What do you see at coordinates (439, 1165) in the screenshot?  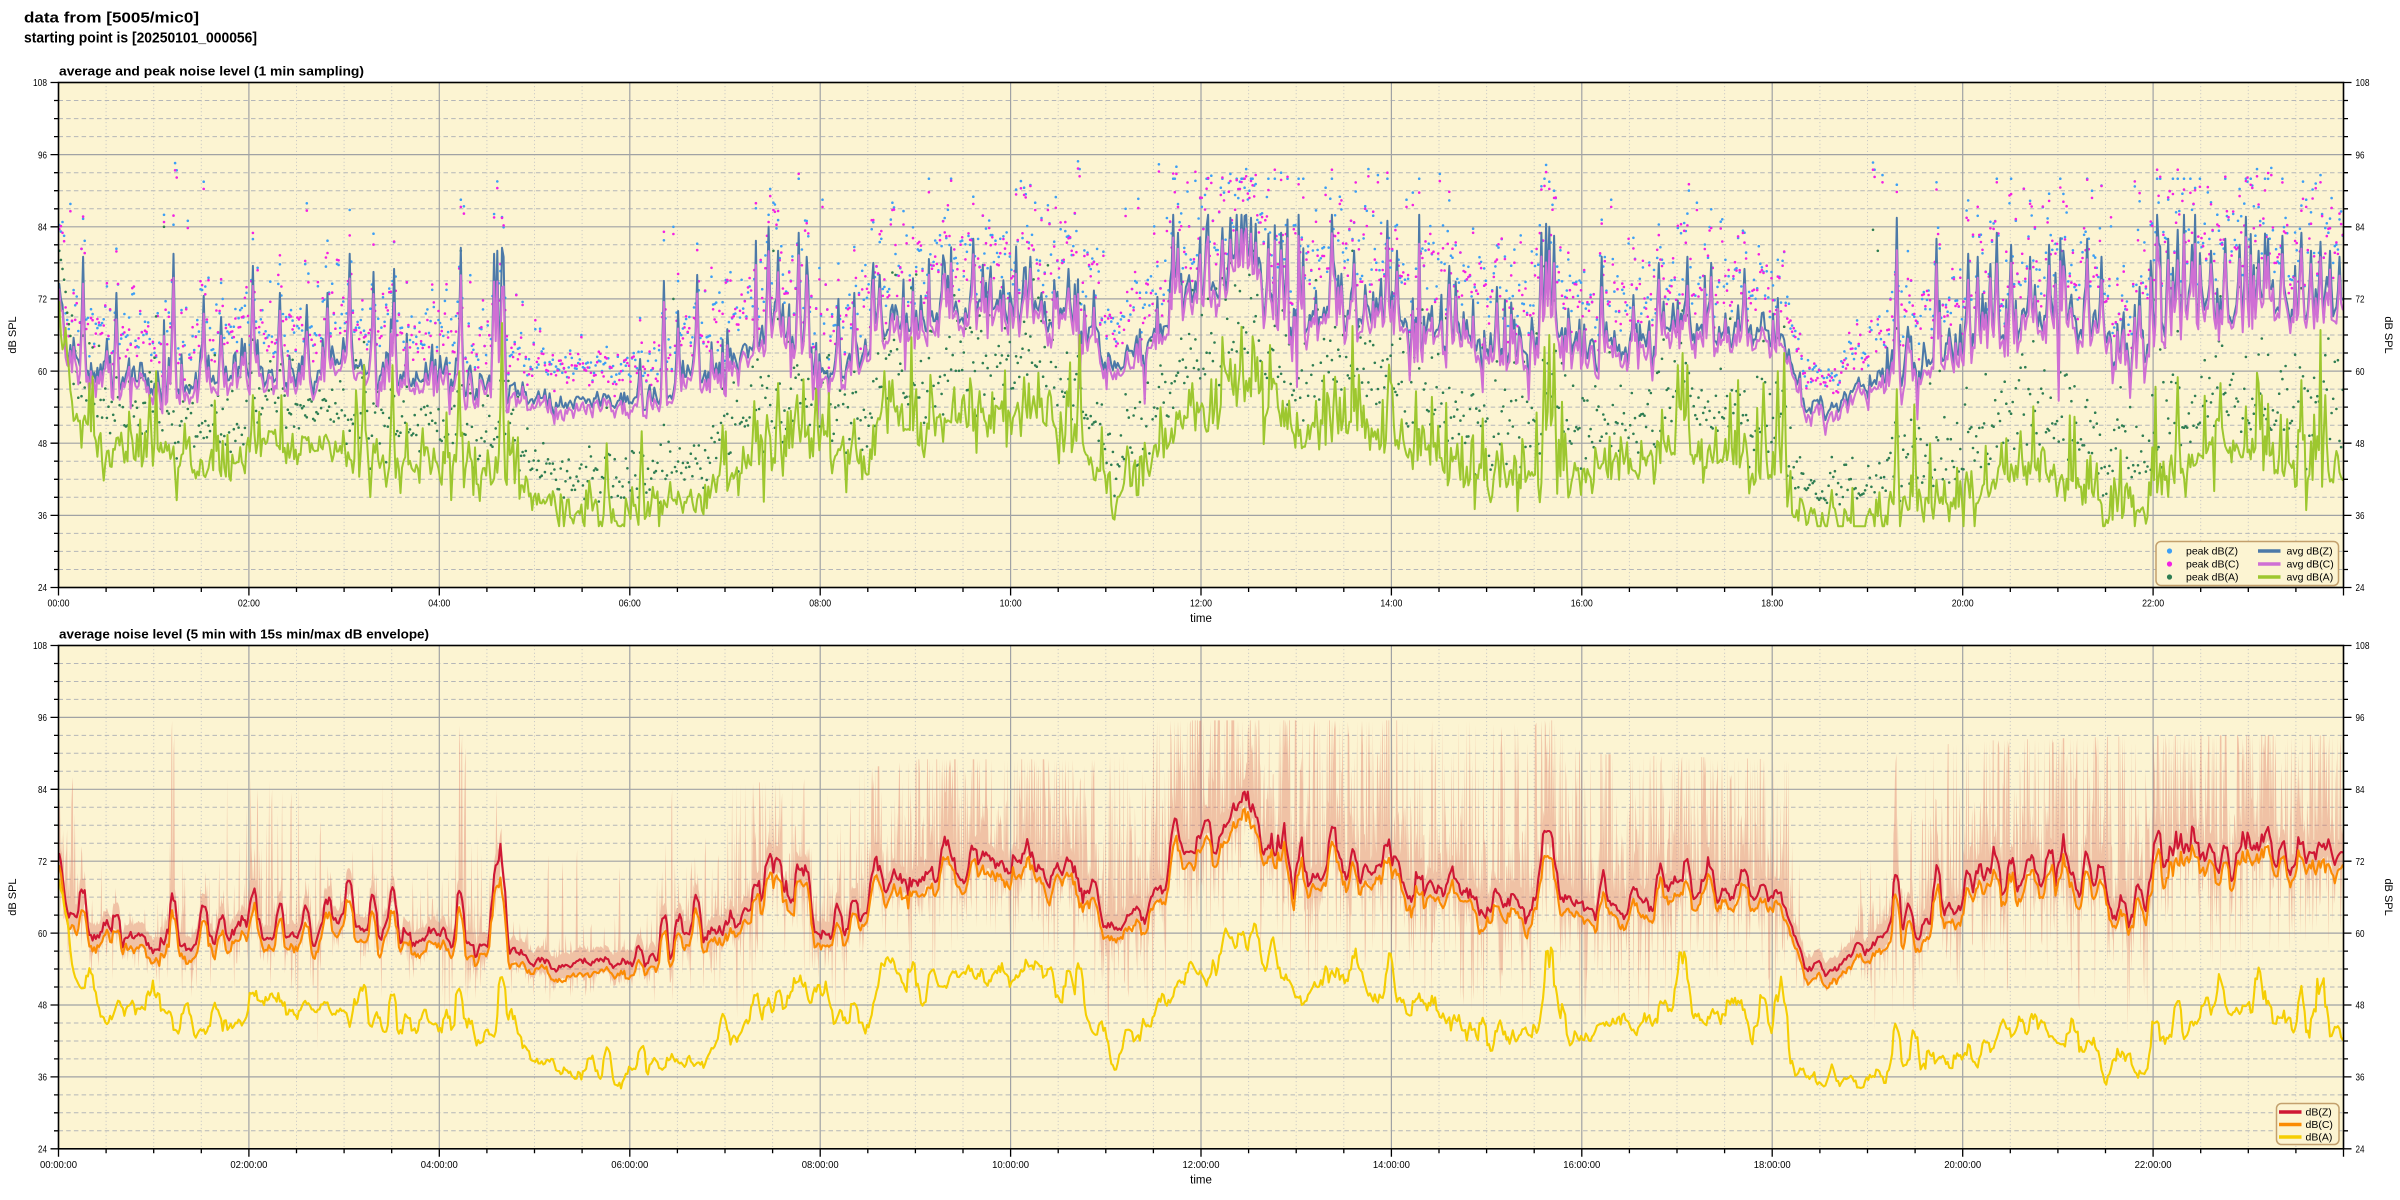 I see `svg-text: 04:00:00` at bounding box center [439, 1165].